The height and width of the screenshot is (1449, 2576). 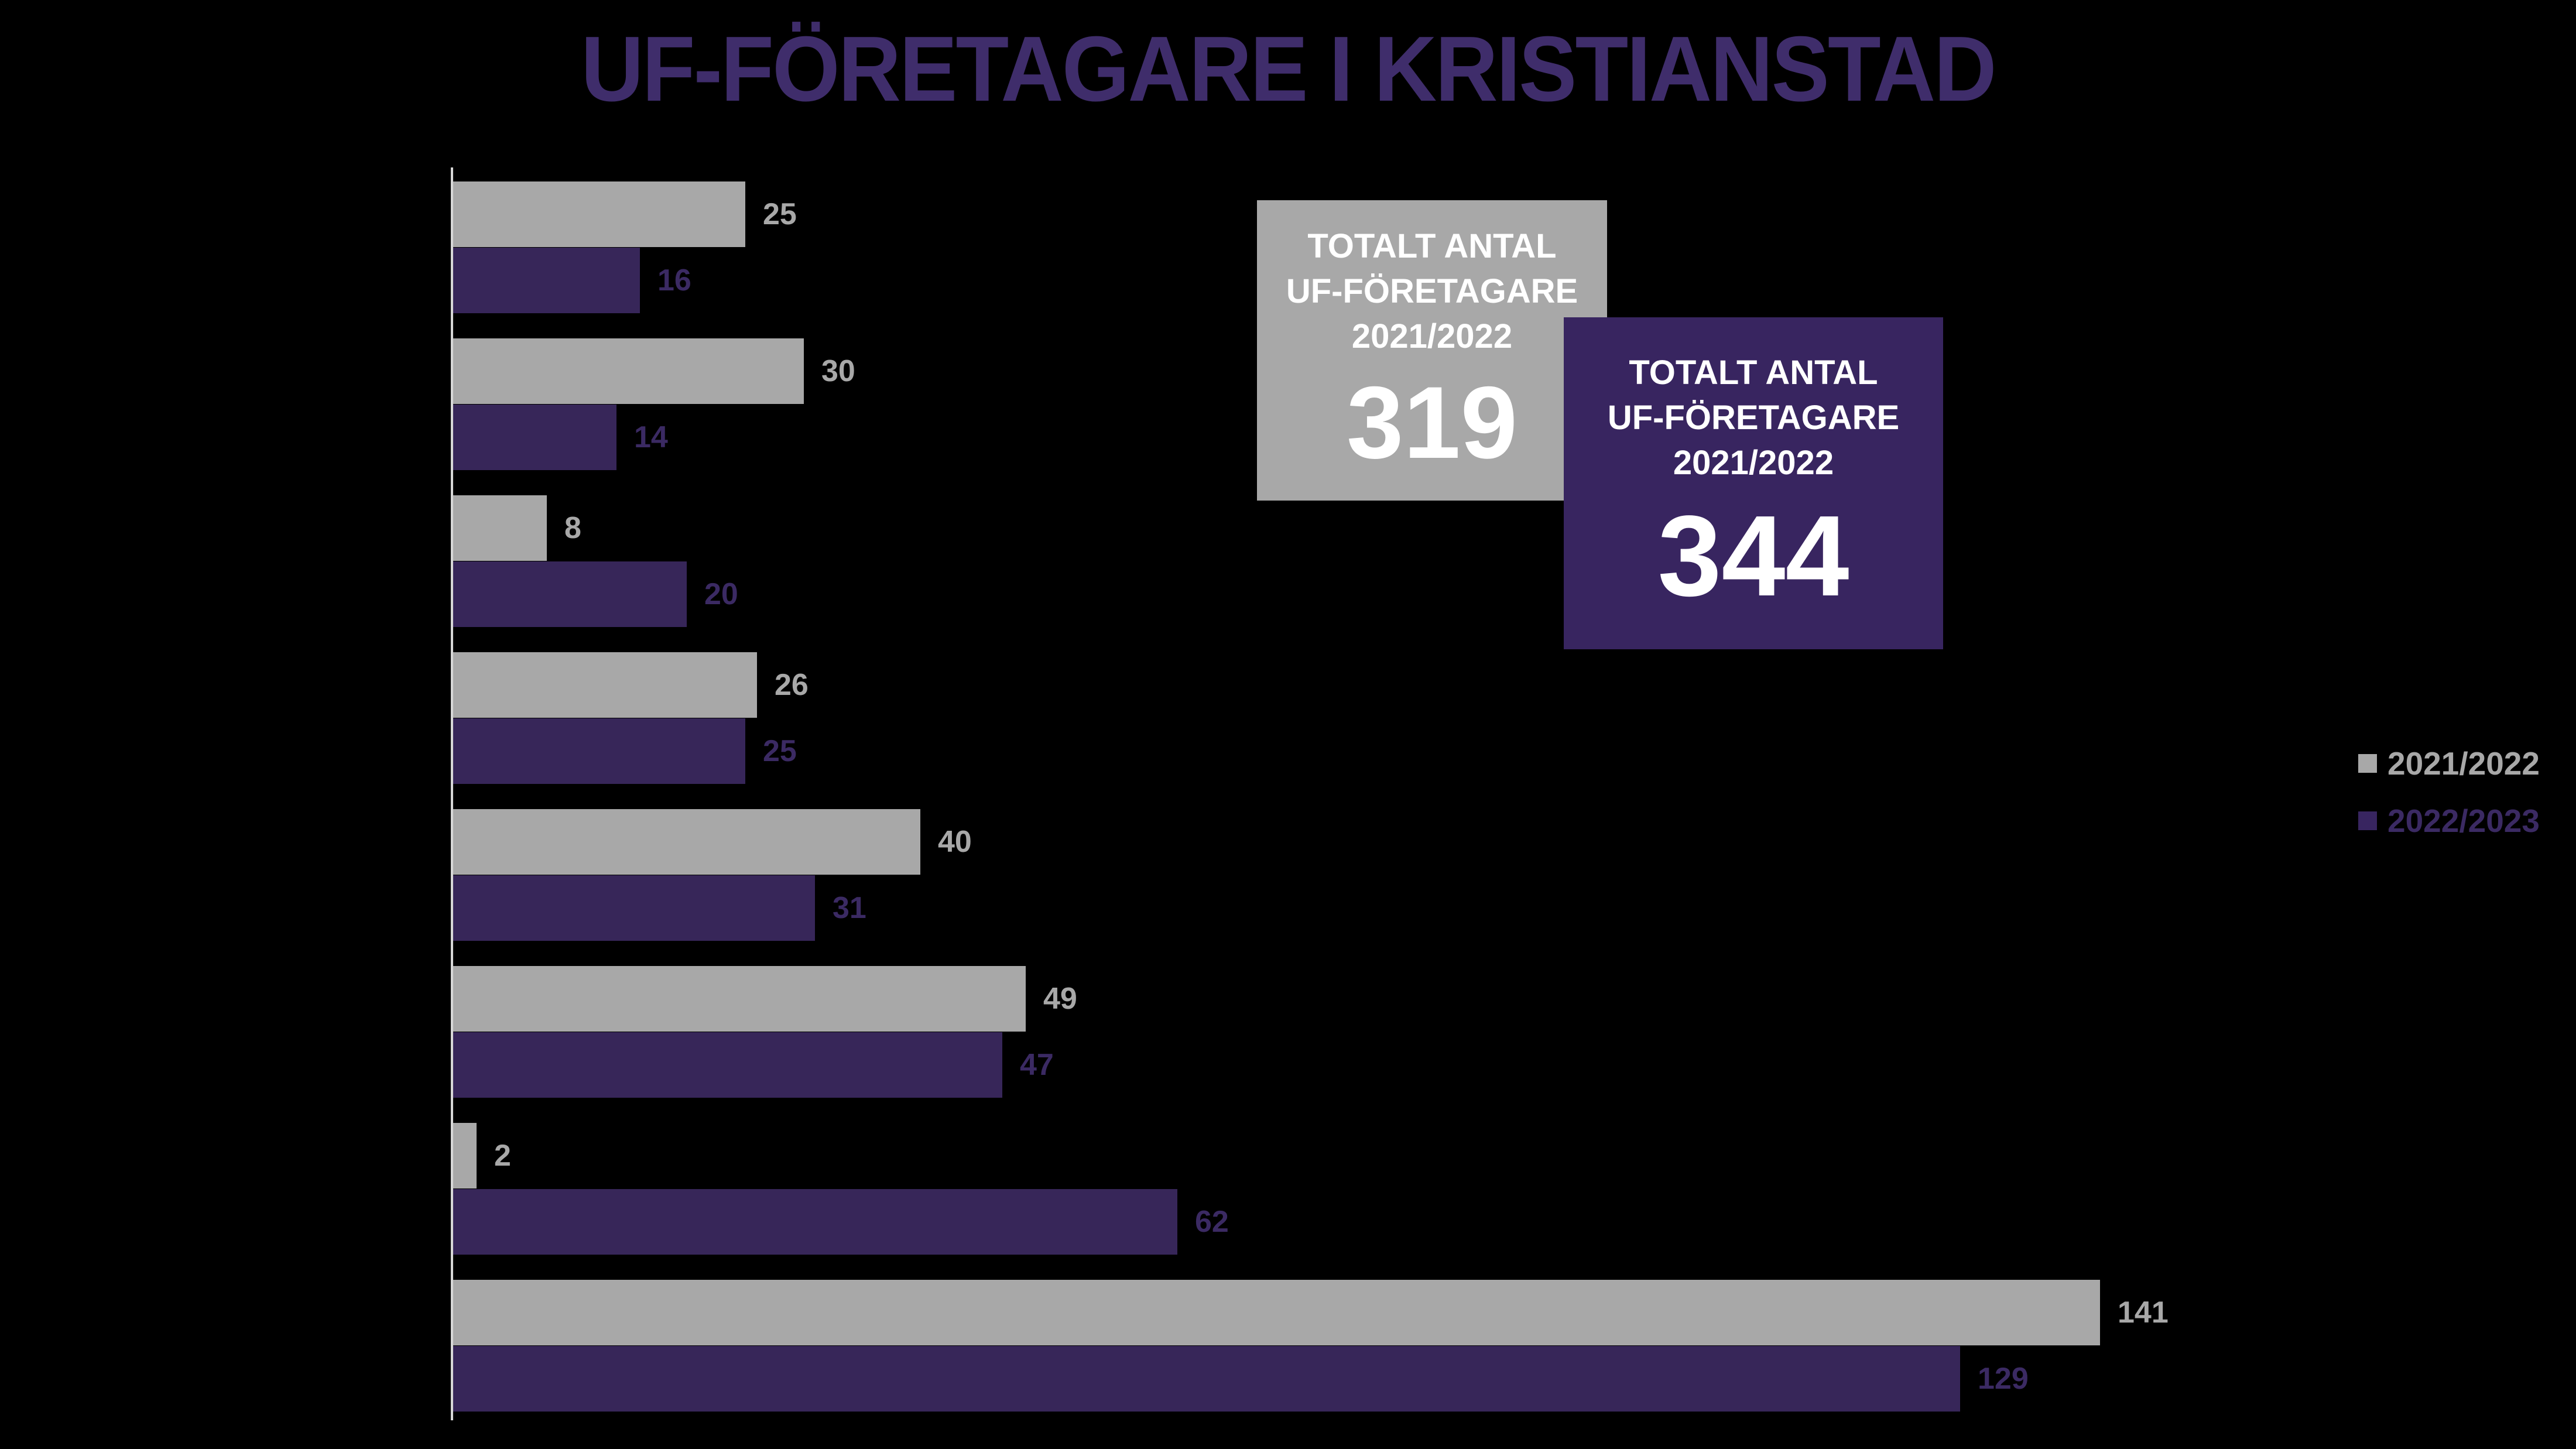 What do you see at coordinates (674, 280) in the screenshot?
I see `bar-value-label: 16` at bounding box center [674, 280].